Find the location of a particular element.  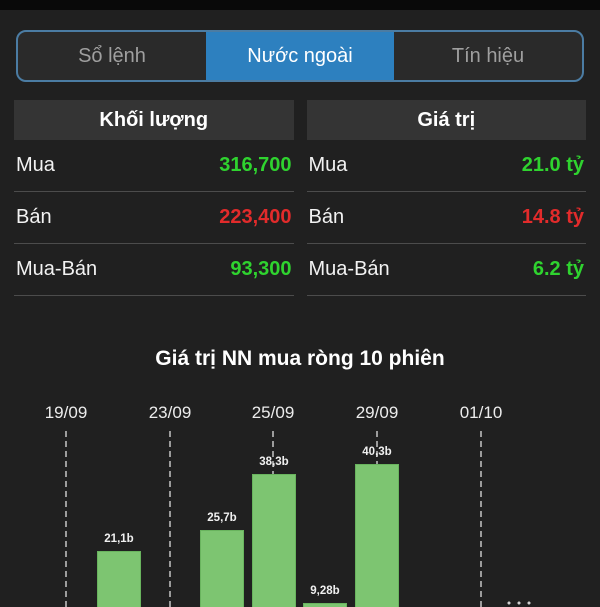

table-row: Mua 316,700 is located at coordinates (154, 166).